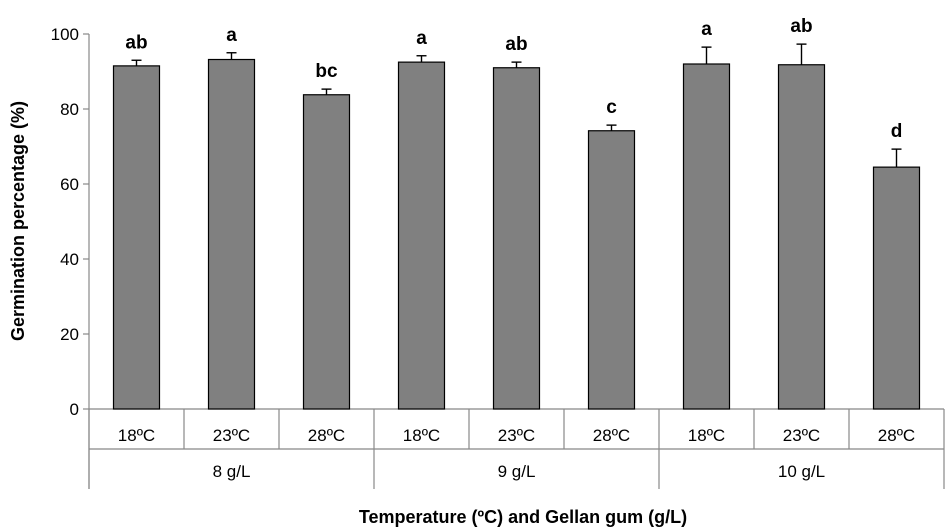 The width and height of the screenshot is (949, 531). What do you see at coordinates (69, 109) in the screenshot?
I see `y-tick-label: 80` at bounding box center [69, 109].